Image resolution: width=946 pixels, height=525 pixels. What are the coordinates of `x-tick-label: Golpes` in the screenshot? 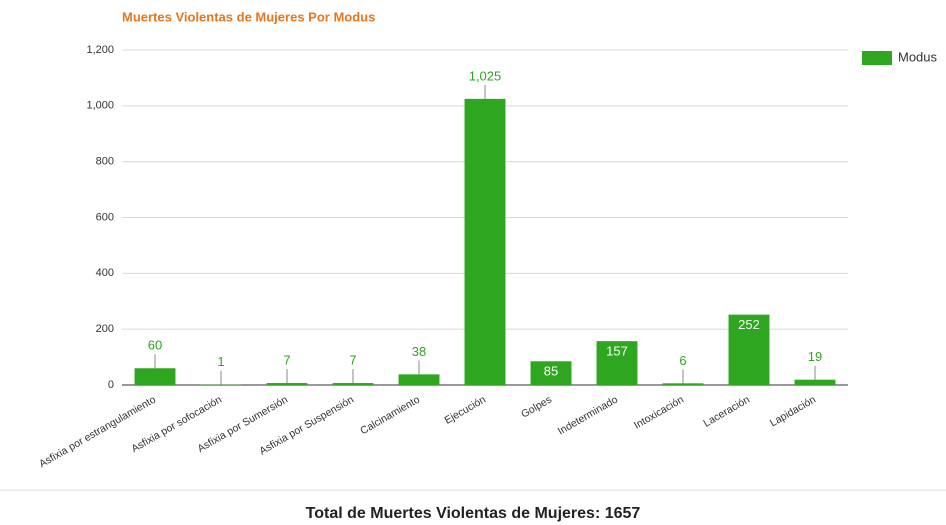 It's located at (536, 407).